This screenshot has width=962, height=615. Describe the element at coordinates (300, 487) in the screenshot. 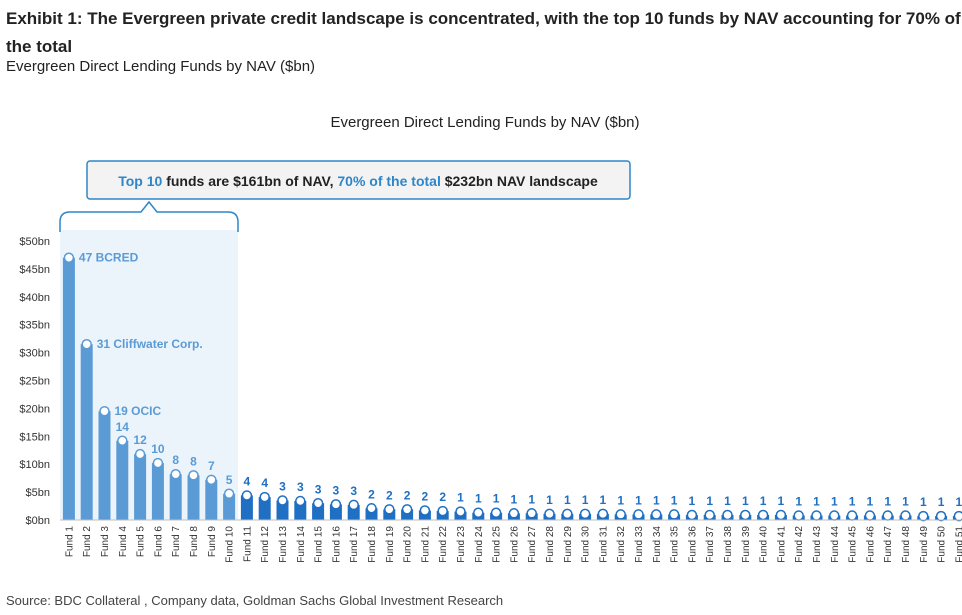

I see `data-label: 3` at that location.